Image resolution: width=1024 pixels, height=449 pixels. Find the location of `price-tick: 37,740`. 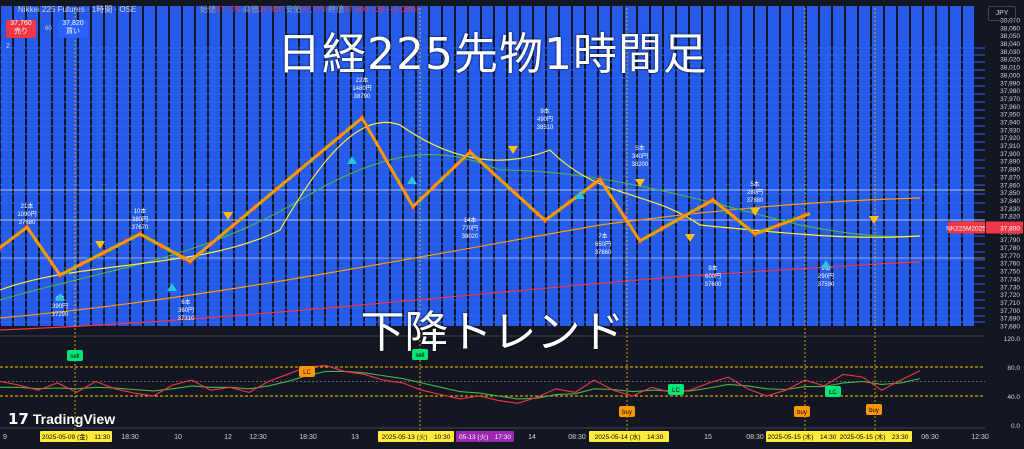

price-tick: 37,740 is located at coordinates (1010, 279).